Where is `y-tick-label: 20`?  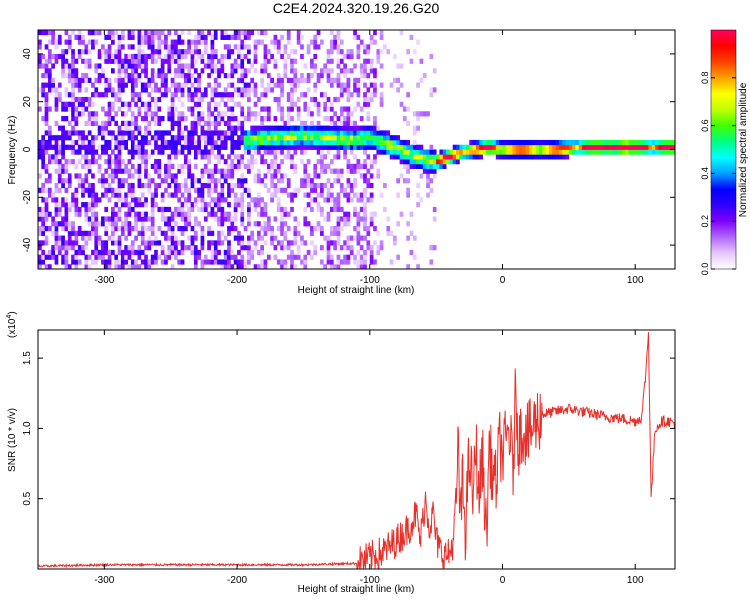 y-tick-label: 20 is located at coordinates (27, 102).